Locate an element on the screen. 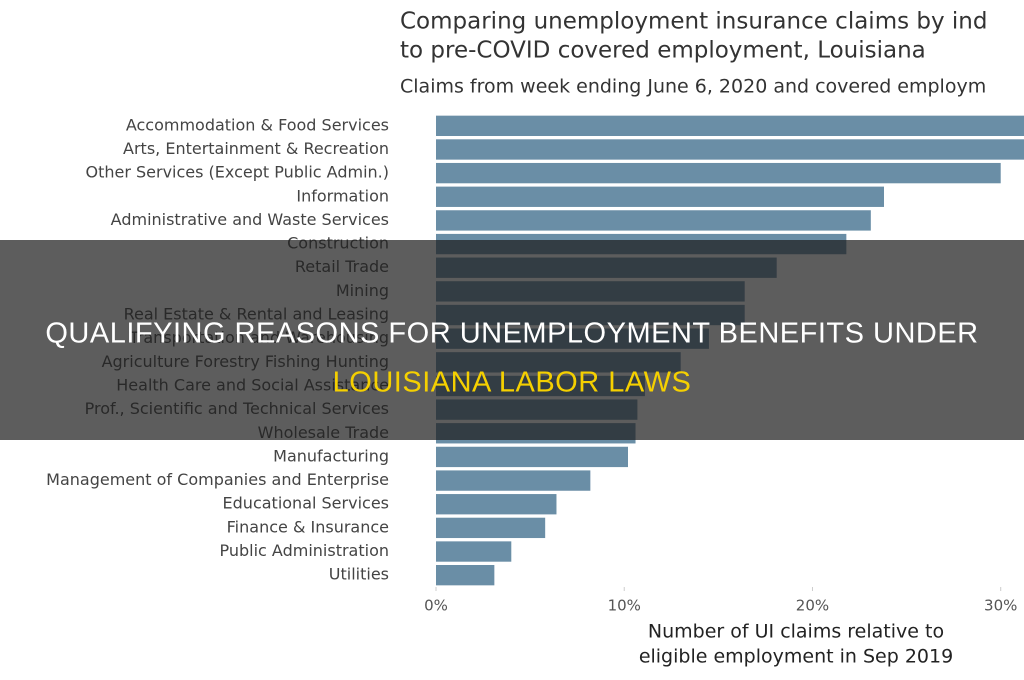  y-category-label: Information is located at coordinates (342, 195).